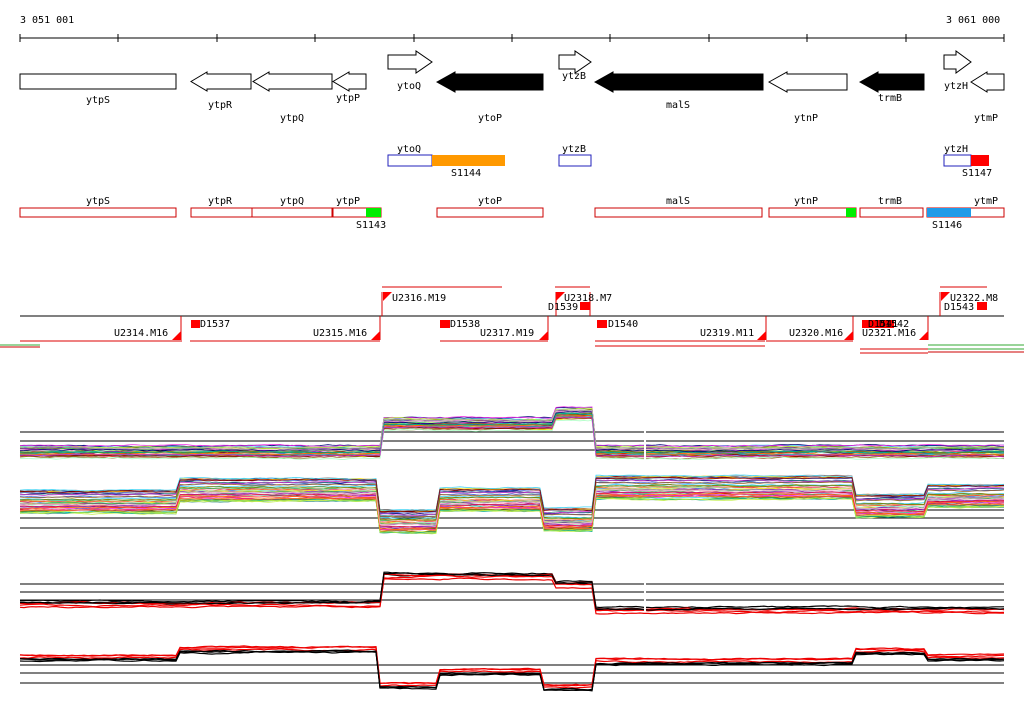  What do you see at coordinates (894, 324) in the screenshot?
I see `segment-label: D1542` at bounding box center [894, 324].